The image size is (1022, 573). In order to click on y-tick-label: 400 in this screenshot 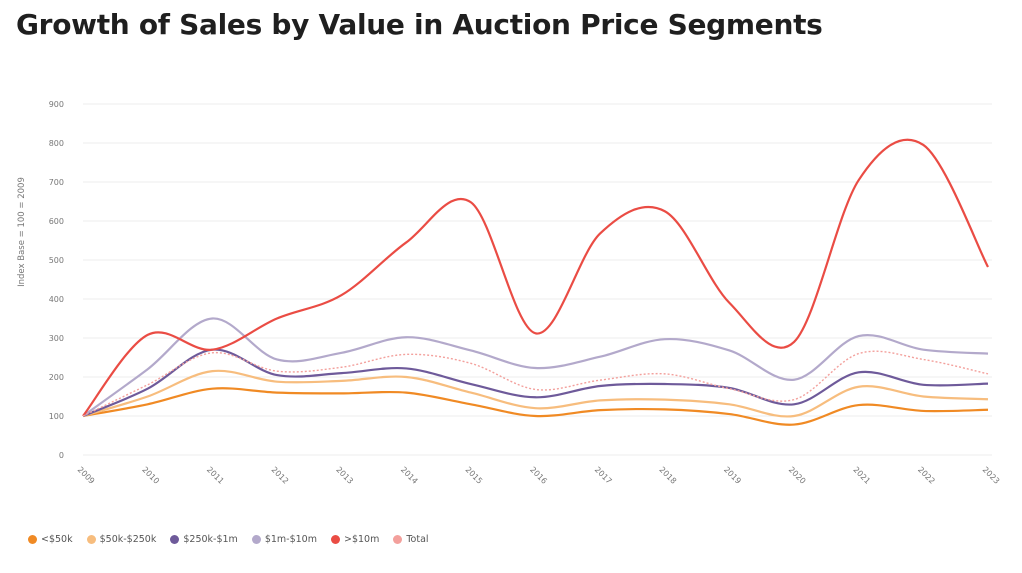, I will do `click(56, 299)`.